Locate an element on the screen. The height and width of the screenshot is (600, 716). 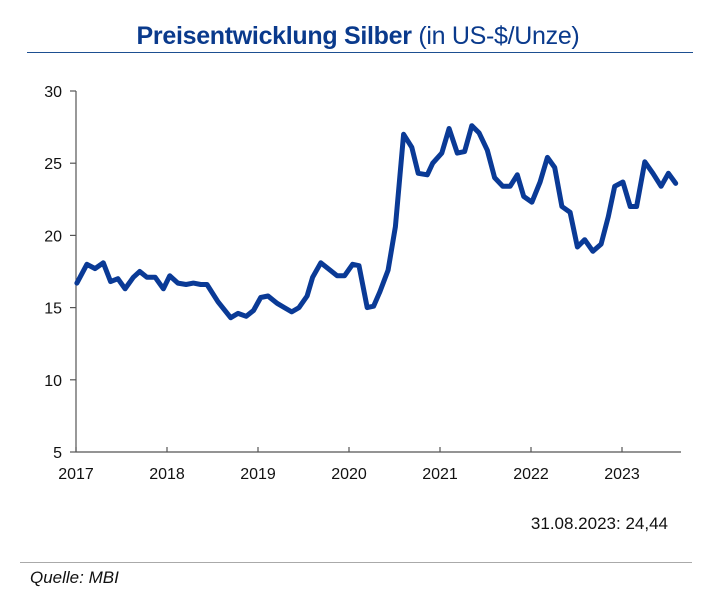
x-tick-label: 2023 is located at coordinates (622, 474).